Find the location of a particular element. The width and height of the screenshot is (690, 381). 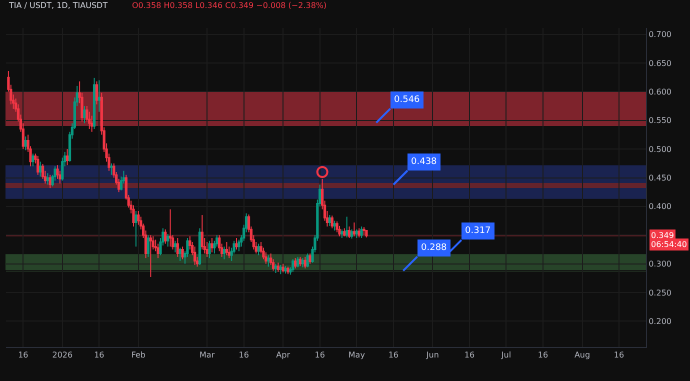

x-tick-label: Aug is located at coordinates (582, 355).